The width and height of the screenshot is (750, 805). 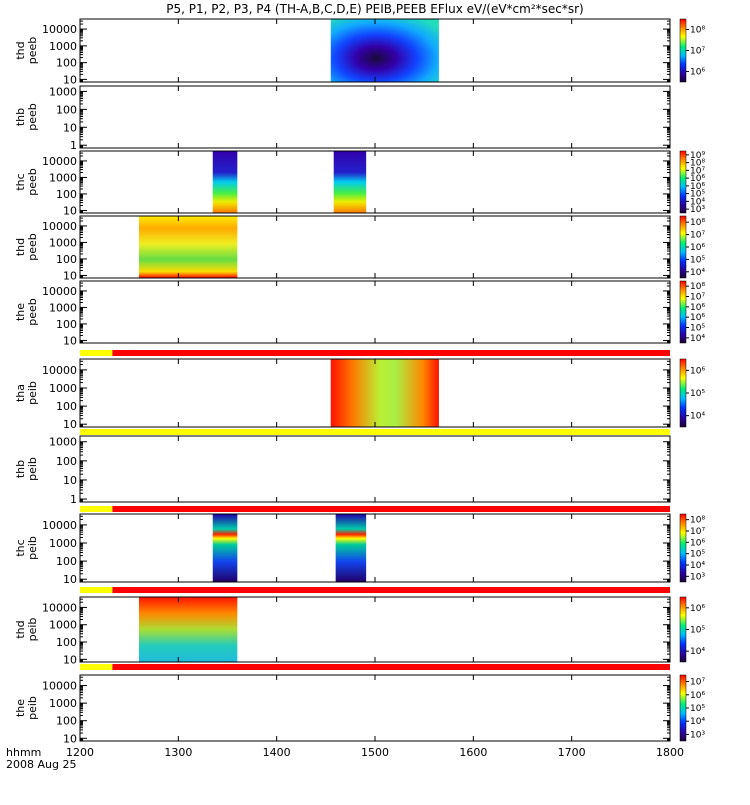 I want to click on x-tick-label: 1300, so click(x=178, y=752).